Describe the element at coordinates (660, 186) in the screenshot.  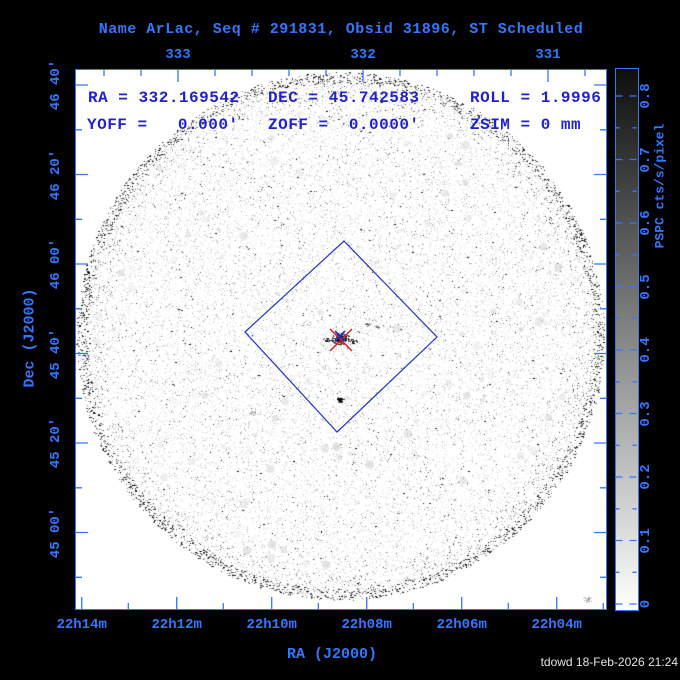
I see `colorbar-title: PSPC cts/s/pixel` at that location.